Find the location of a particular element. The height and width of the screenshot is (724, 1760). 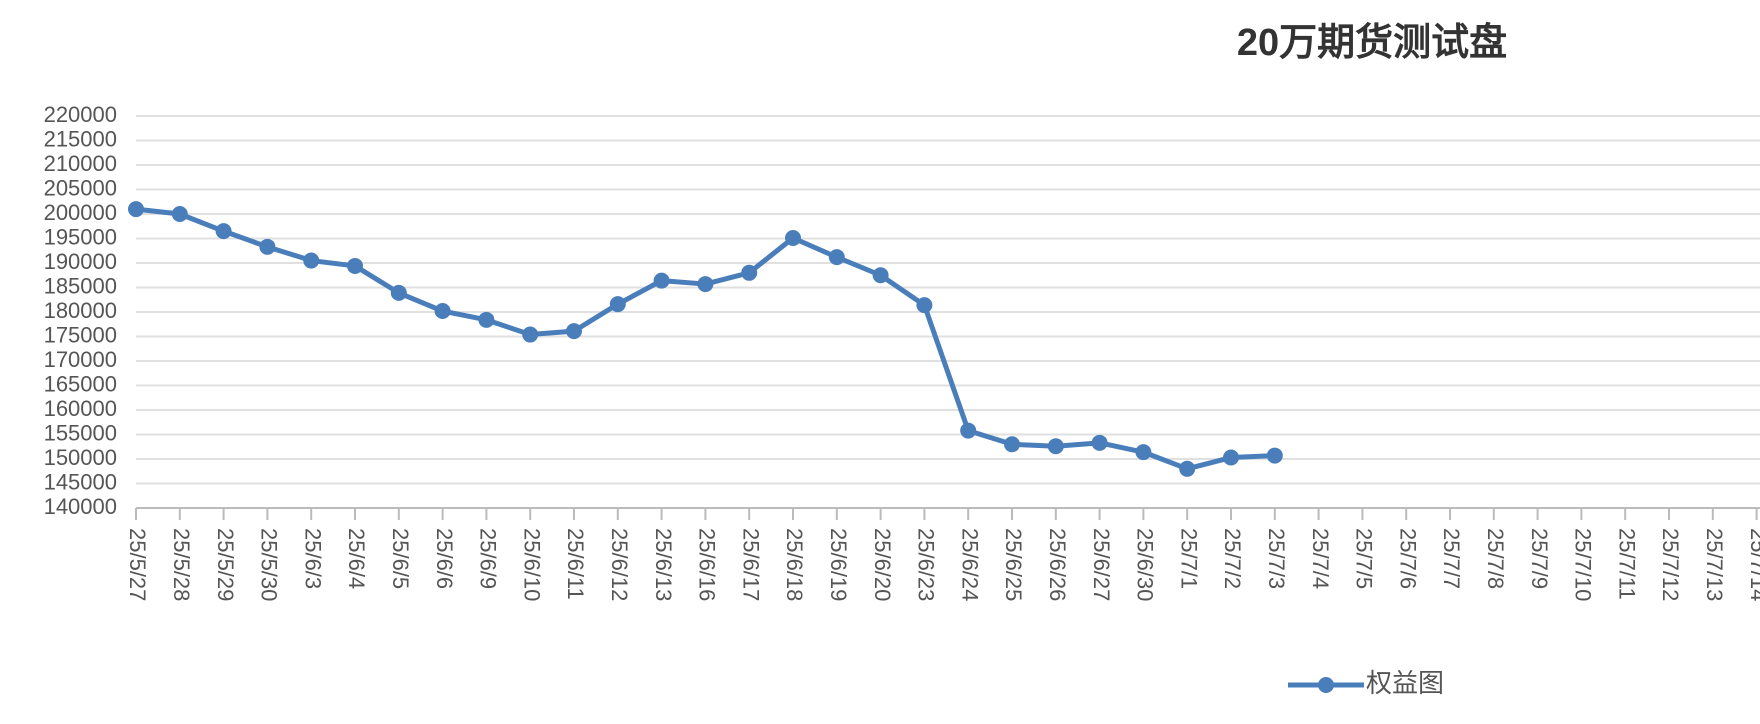

x-tick-label: 25/5/30 is located at coordinates (269, 564).